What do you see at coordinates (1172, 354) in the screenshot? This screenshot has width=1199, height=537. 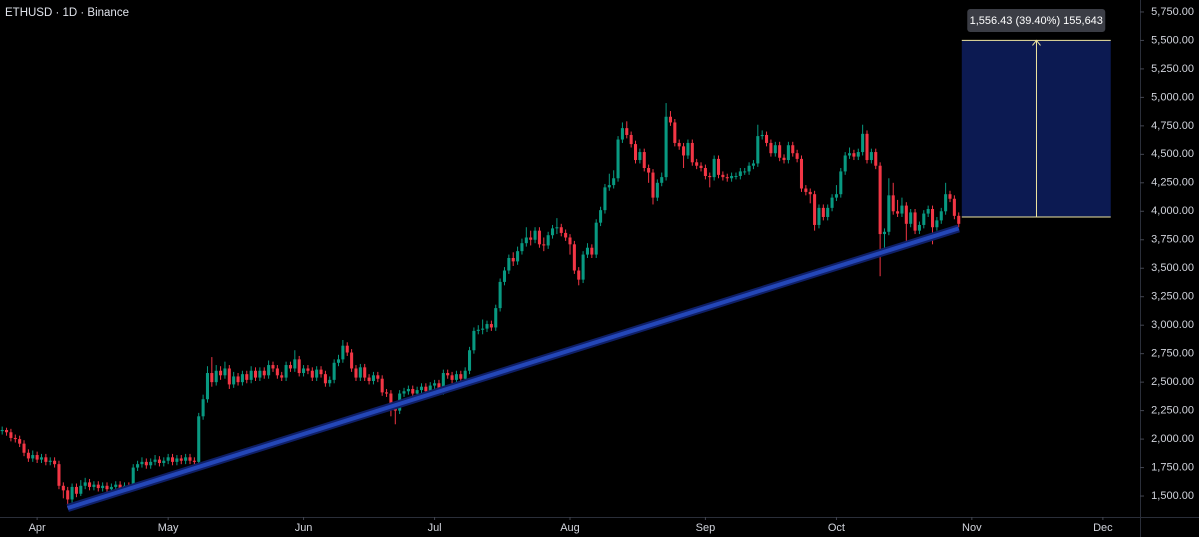 I see `y-tick-label: 2,750.00` at bounding box center [1172, 354].